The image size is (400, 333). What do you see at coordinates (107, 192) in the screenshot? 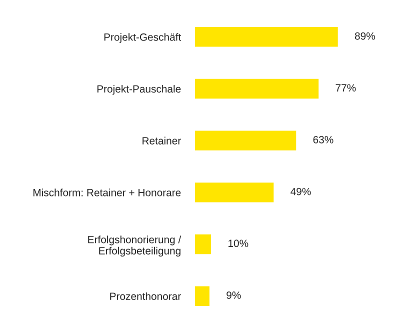
I see `y-tick-label: Mischform: Retainer + Honorare` at bounding box center [107, 192].